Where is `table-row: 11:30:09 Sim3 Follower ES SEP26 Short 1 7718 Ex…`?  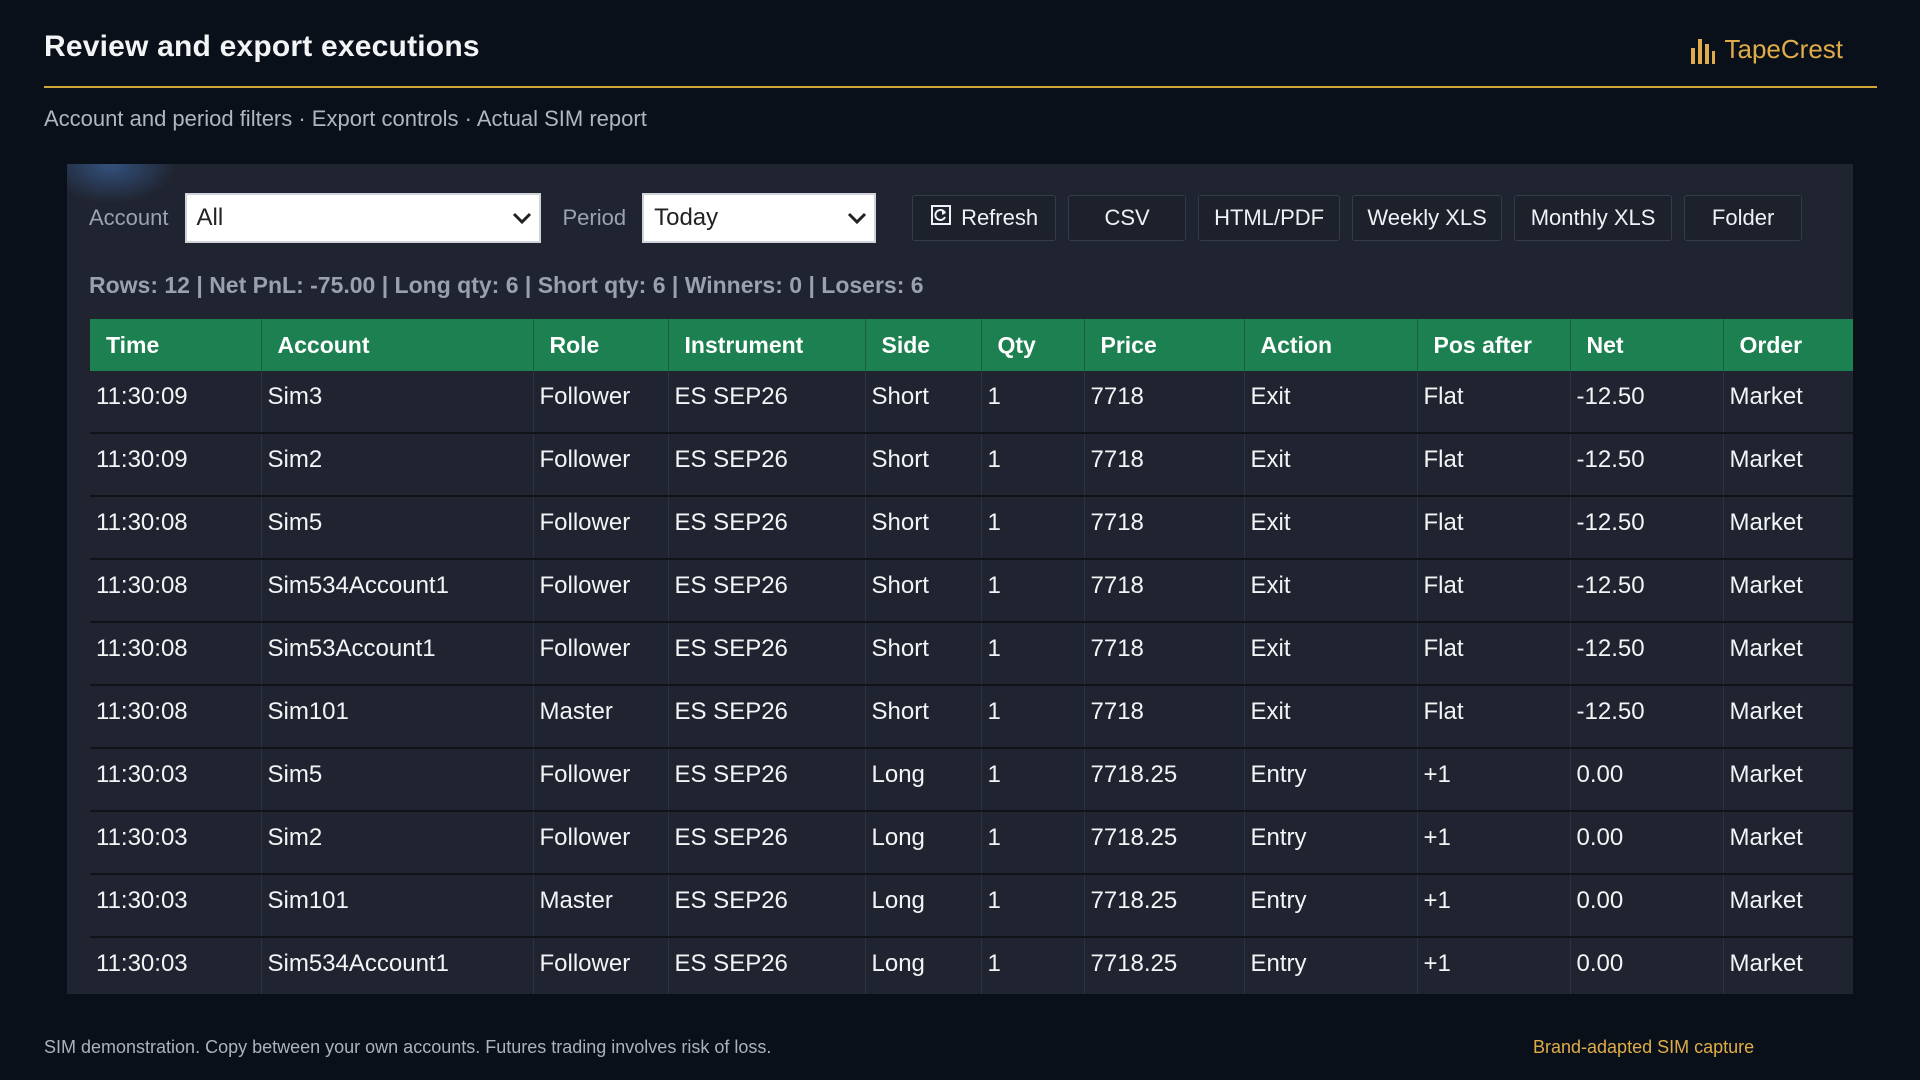
table-row: 11:30:09 Sim3 Follower ES SEP26 Short 1 7718 Ex… is located at coordinates (971, 402).